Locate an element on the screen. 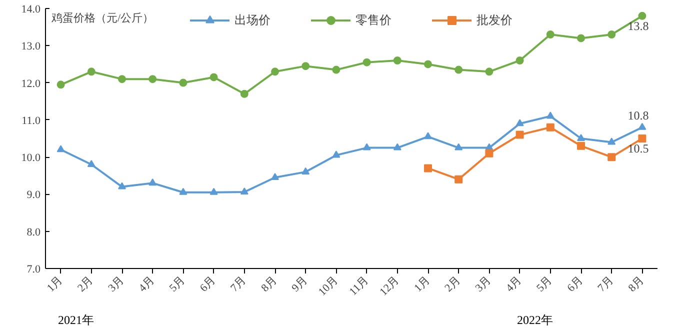 Image resolution: width=692 pixels, height=334 pixels. y-tick-label: 9.0 is located at coordinates (33, 195).